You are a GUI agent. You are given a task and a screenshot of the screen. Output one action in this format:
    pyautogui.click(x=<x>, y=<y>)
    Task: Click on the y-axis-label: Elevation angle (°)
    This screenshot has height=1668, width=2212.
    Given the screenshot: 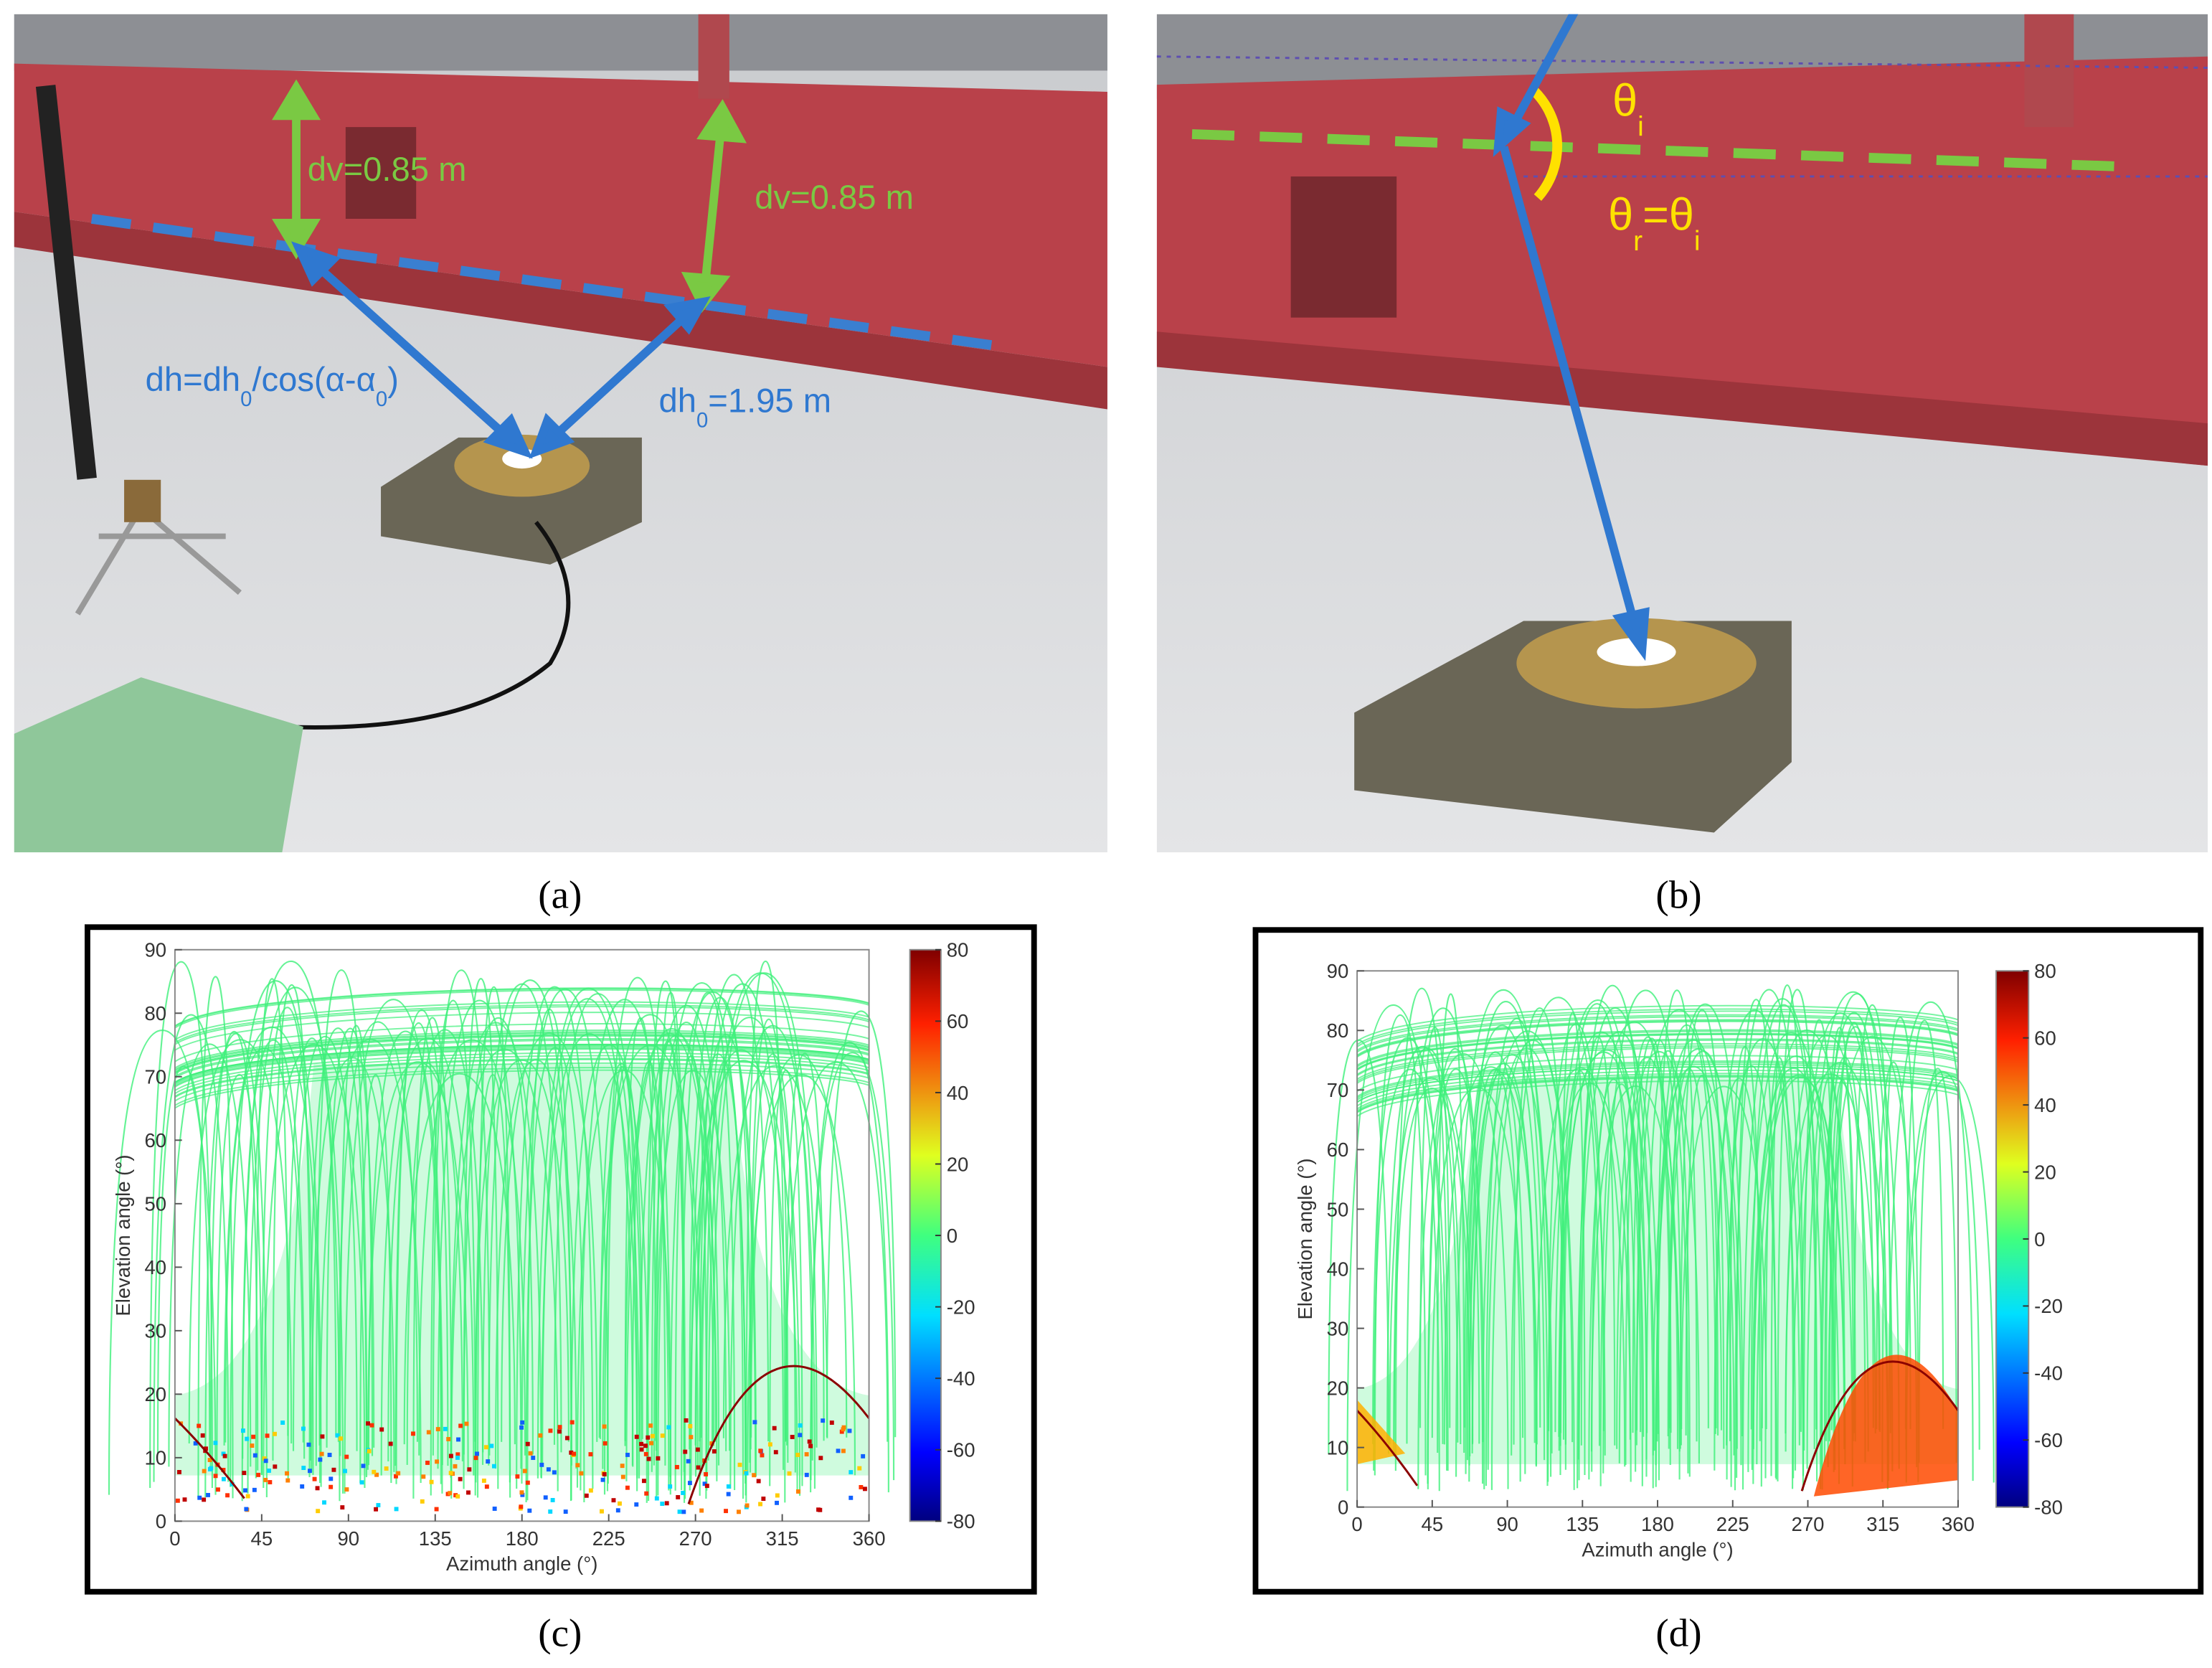 What is the action you would take?
    pyautogui.click(x=1305, y=1238)
    